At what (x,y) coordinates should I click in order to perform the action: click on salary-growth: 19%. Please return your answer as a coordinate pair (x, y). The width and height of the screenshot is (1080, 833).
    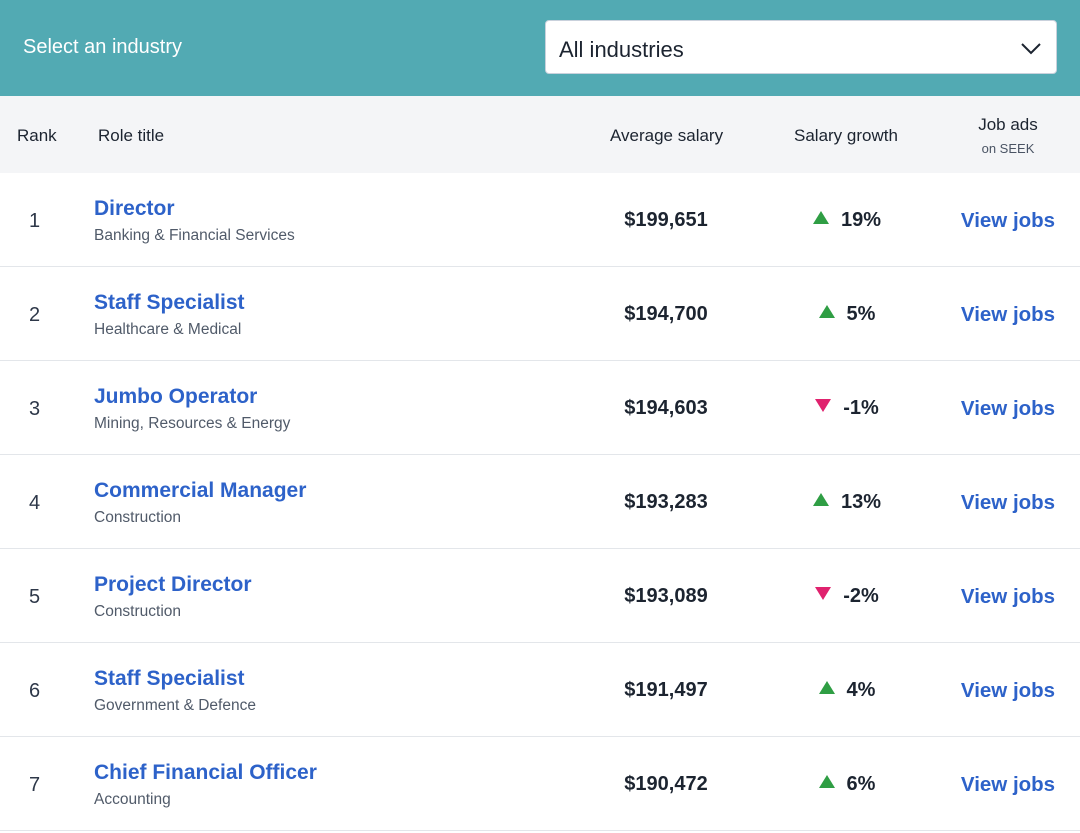
    Looking at the image, I should click on (847, 220).